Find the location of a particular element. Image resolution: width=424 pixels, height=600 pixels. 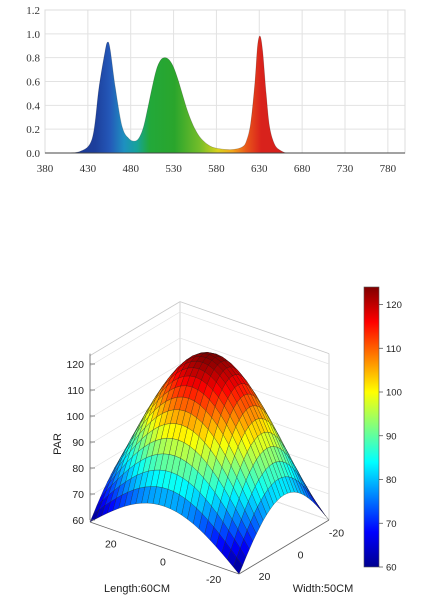

par-tick-label: 120 is located at coordinates (75, 365).